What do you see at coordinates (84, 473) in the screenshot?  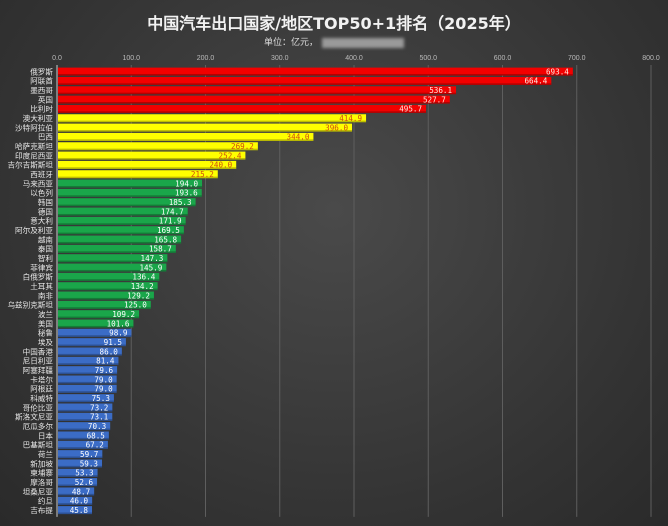 I see `value-label: 53.3` at bounding box center [84, 473].